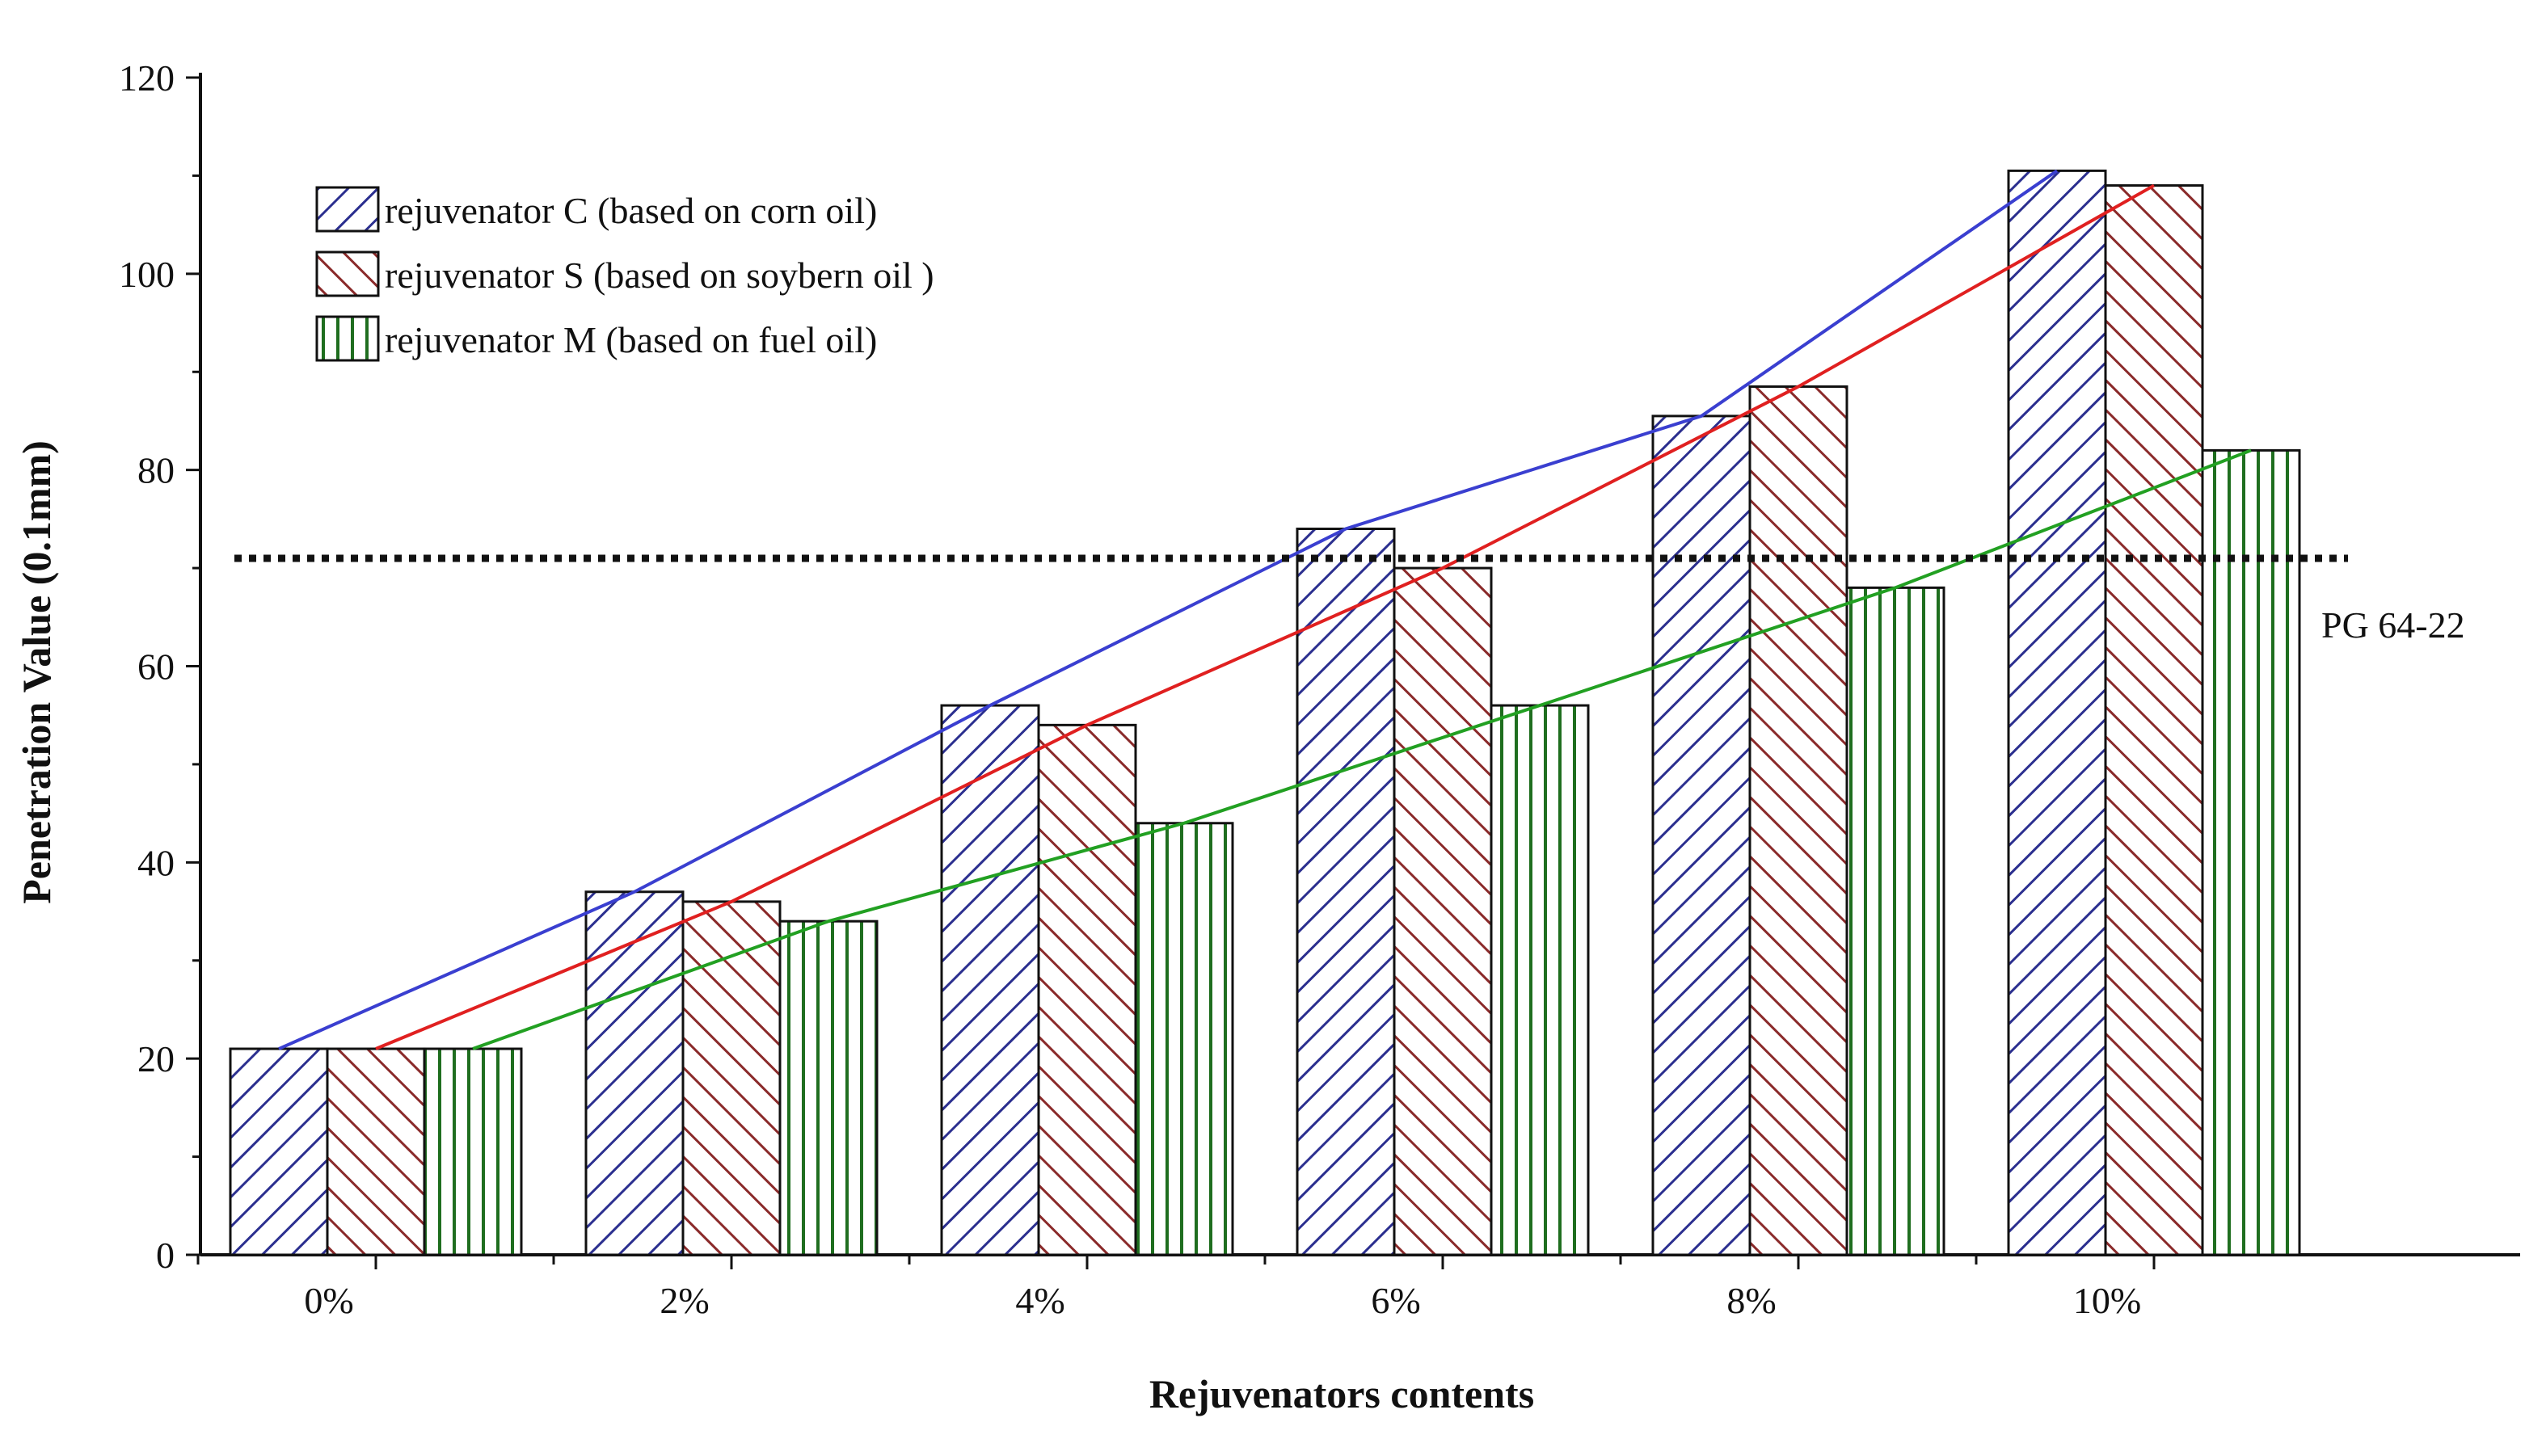 The width and height of the screenshot is (2546, 1456). Describe the element at coordinates (147, 274) in the screenshot. I see `y-tick-label: 100` at that location.